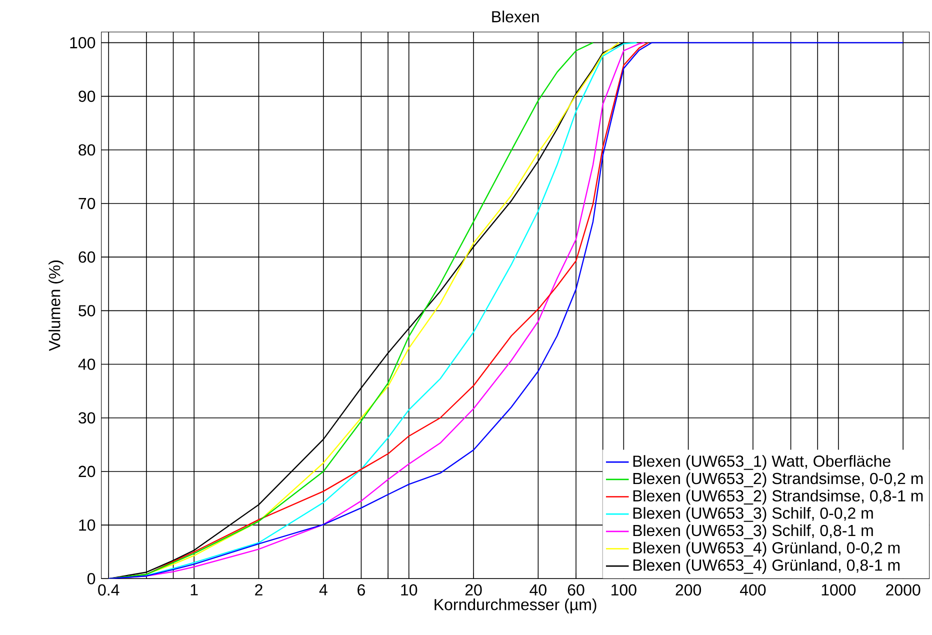 The image size is (932, 635). Describe the element at coordinates (87, 364) in the screenshot. I see `y-tick-label: 40` at that location.